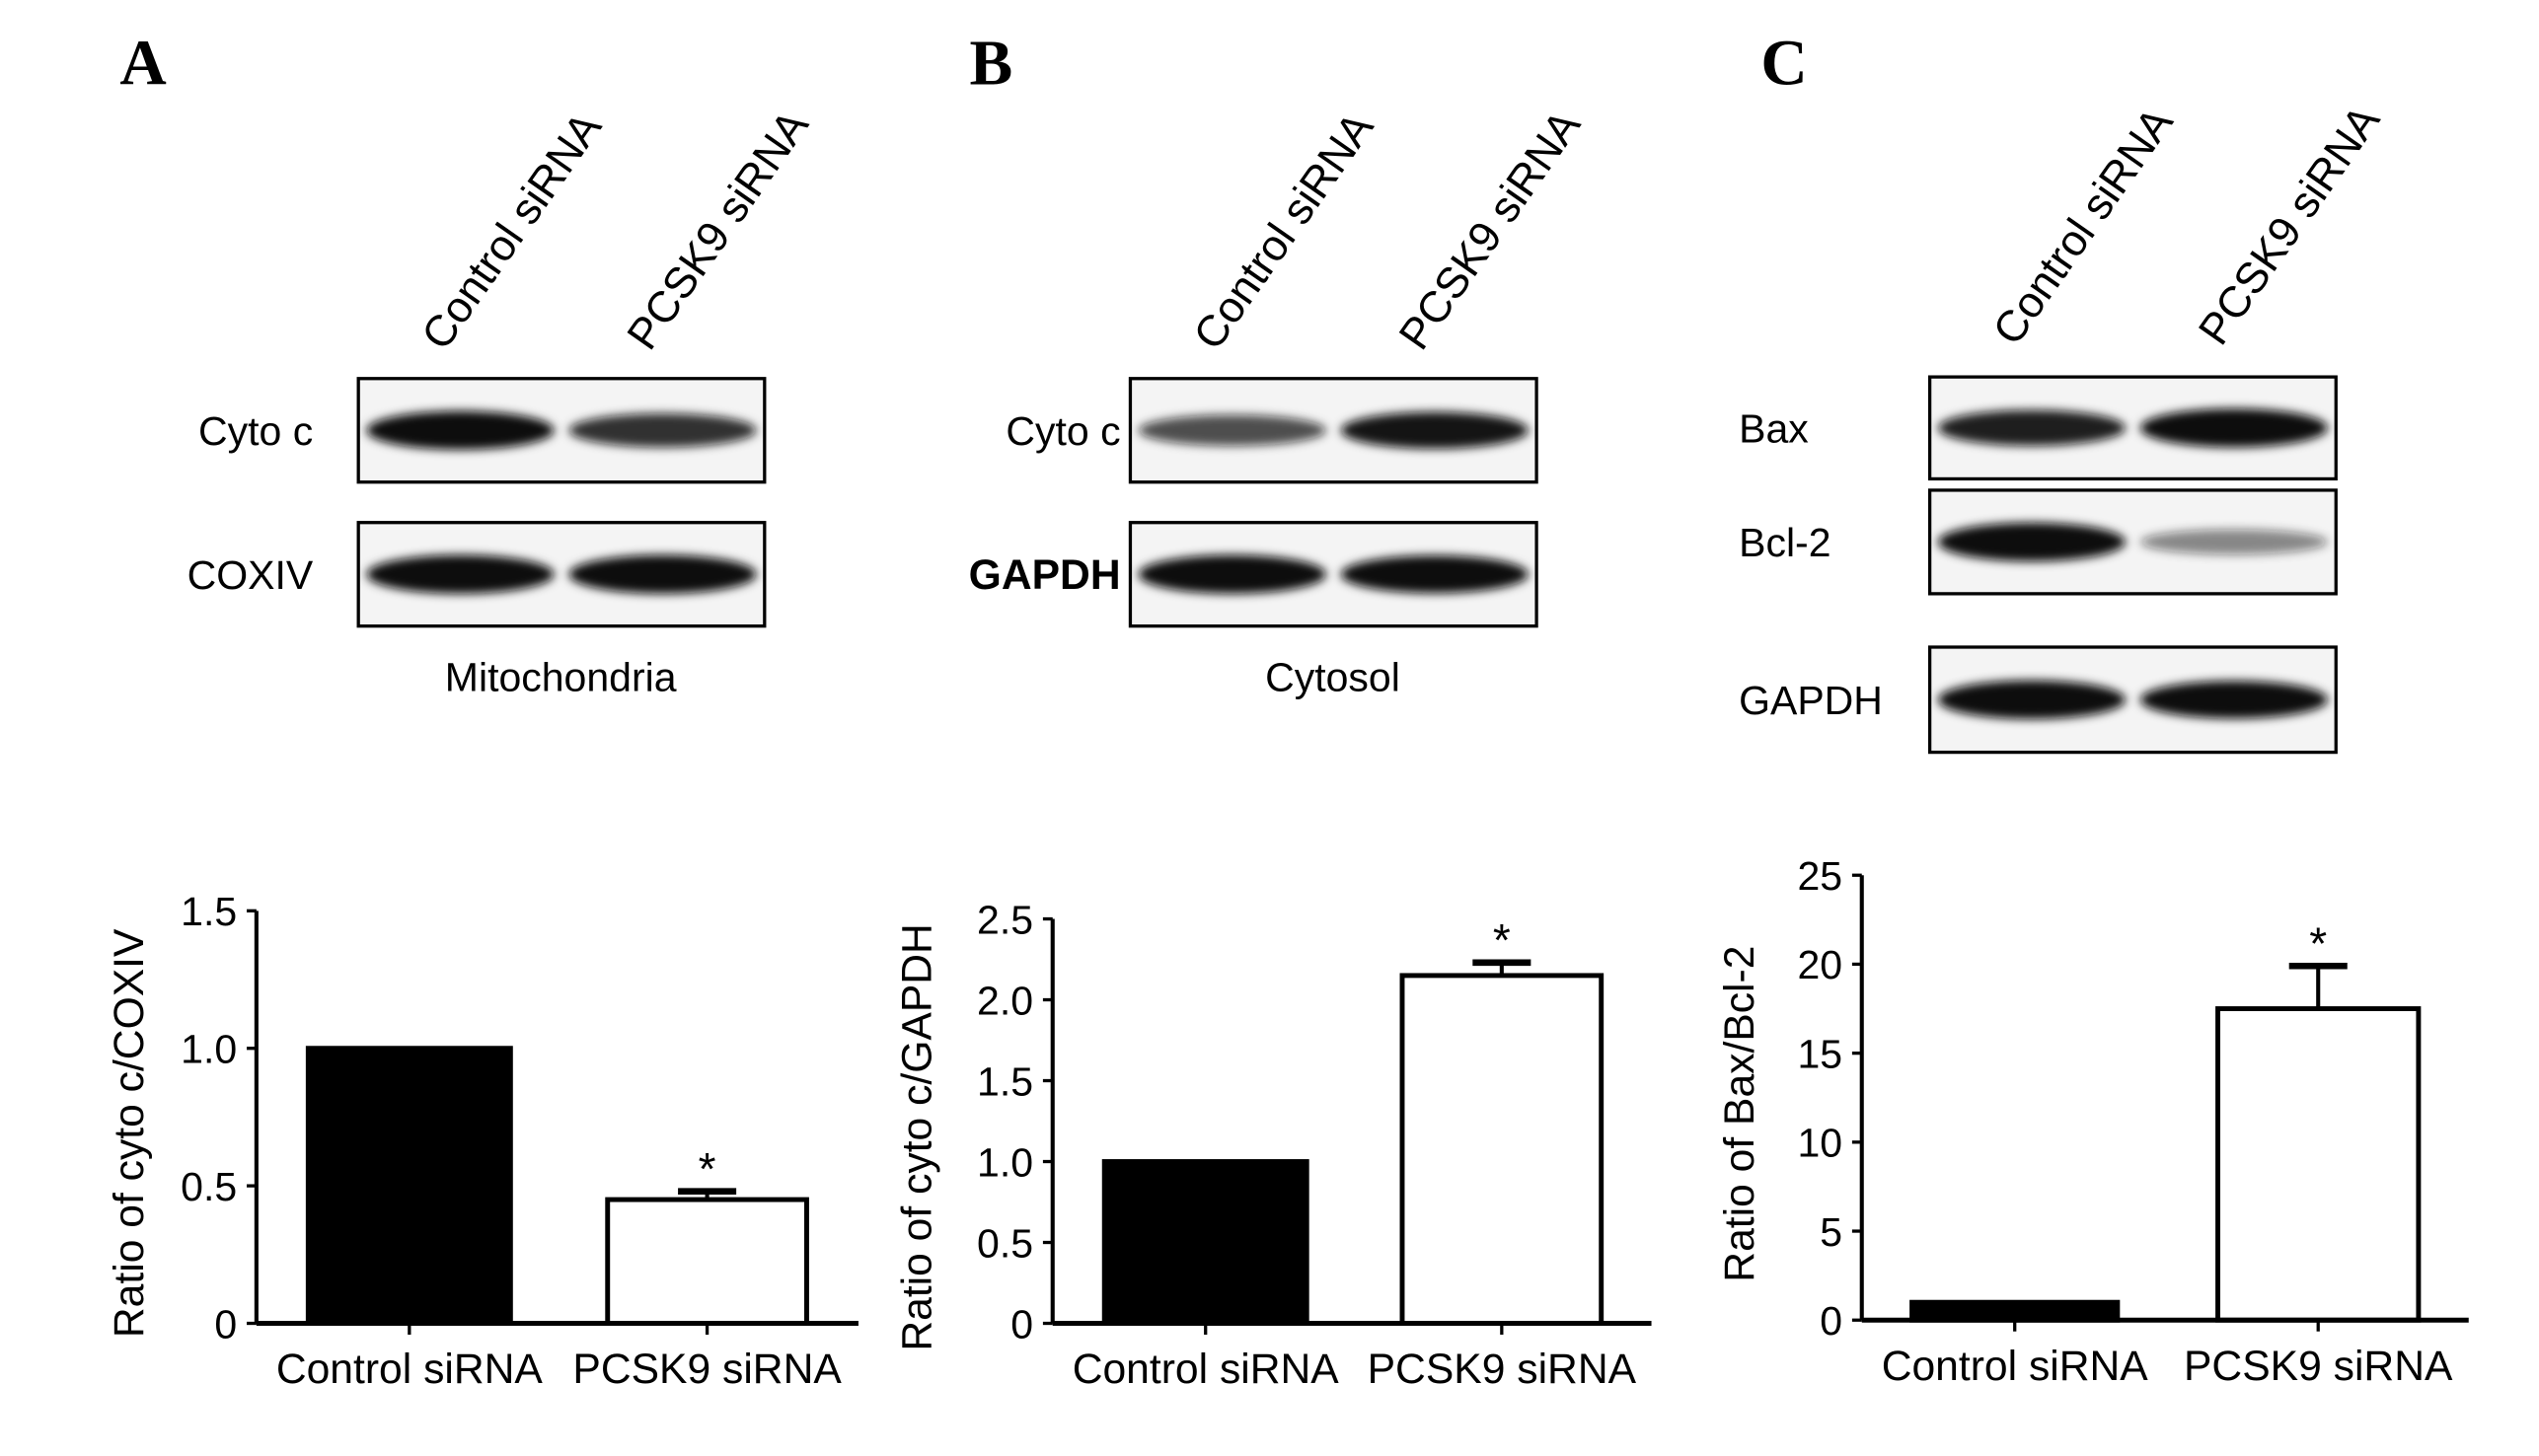 This screenshot has width=2539, height=1456. Describe the element at coordinates (561, 676) in the screenshot. I see `fraction-label: Mitochondria` at that location.